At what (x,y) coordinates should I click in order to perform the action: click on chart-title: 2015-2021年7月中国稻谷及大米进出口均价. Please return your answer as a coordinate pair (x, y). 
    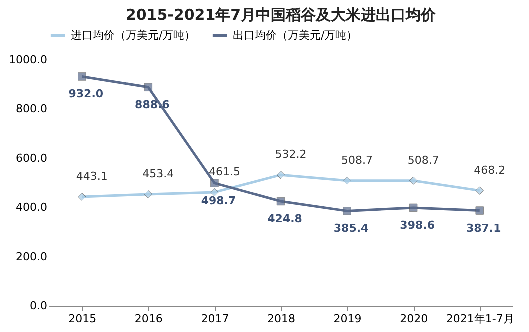
    Looking at the image, I should click on (282, 15).